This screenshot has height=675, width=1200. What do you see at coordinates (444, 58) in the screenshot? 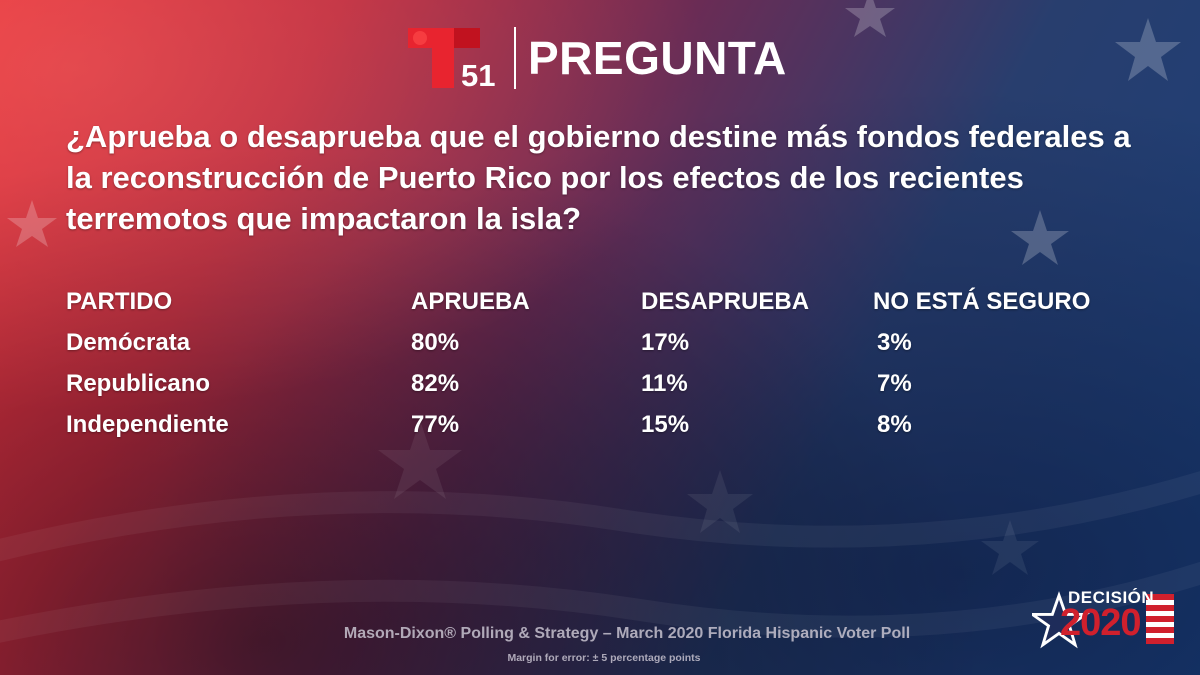
I see `telemundo-logo-icon` at bounding box center [444, 58].